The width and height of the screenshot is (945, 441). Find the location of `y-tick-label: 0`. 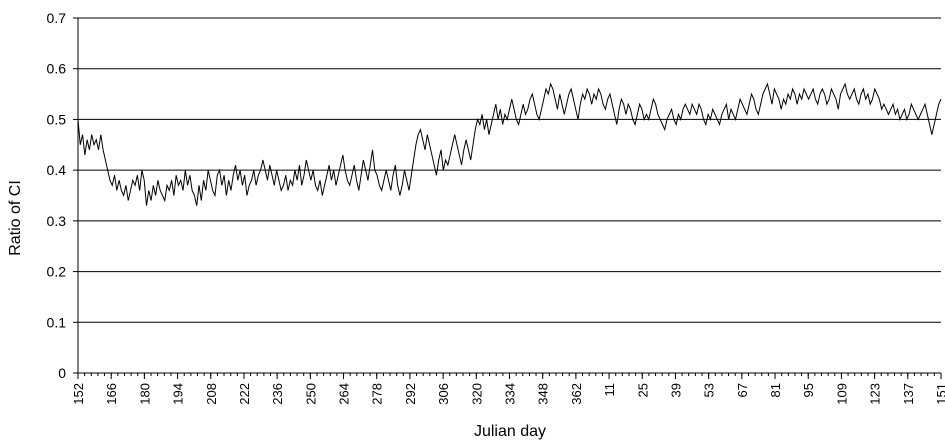

y-tick-label: 0 is located at coordinates (62, 373).